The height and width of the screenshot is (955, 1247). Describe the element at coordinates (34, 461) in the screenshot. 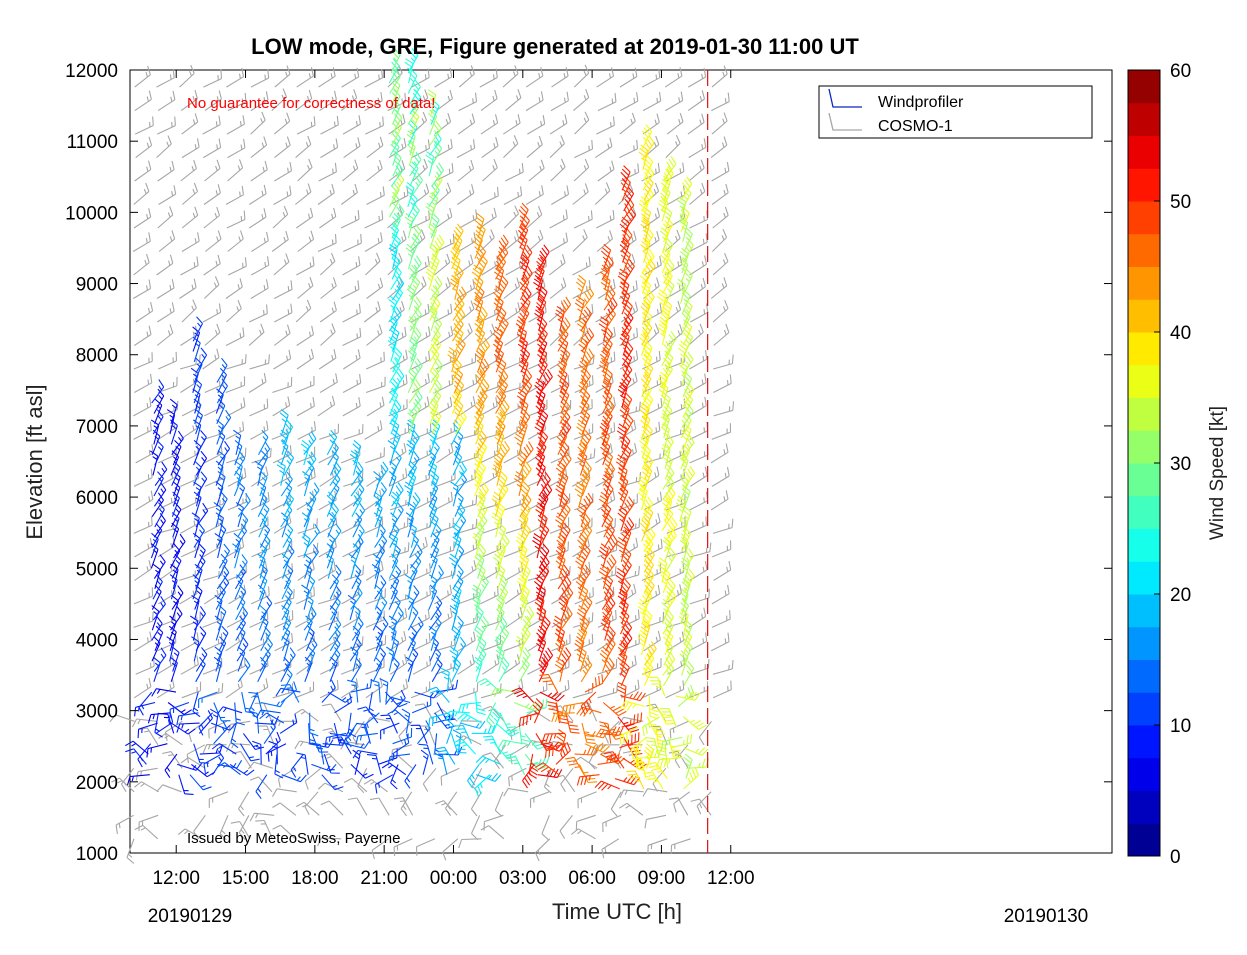

I see `y-axis-label: Elevation [ft asl]` at that location.